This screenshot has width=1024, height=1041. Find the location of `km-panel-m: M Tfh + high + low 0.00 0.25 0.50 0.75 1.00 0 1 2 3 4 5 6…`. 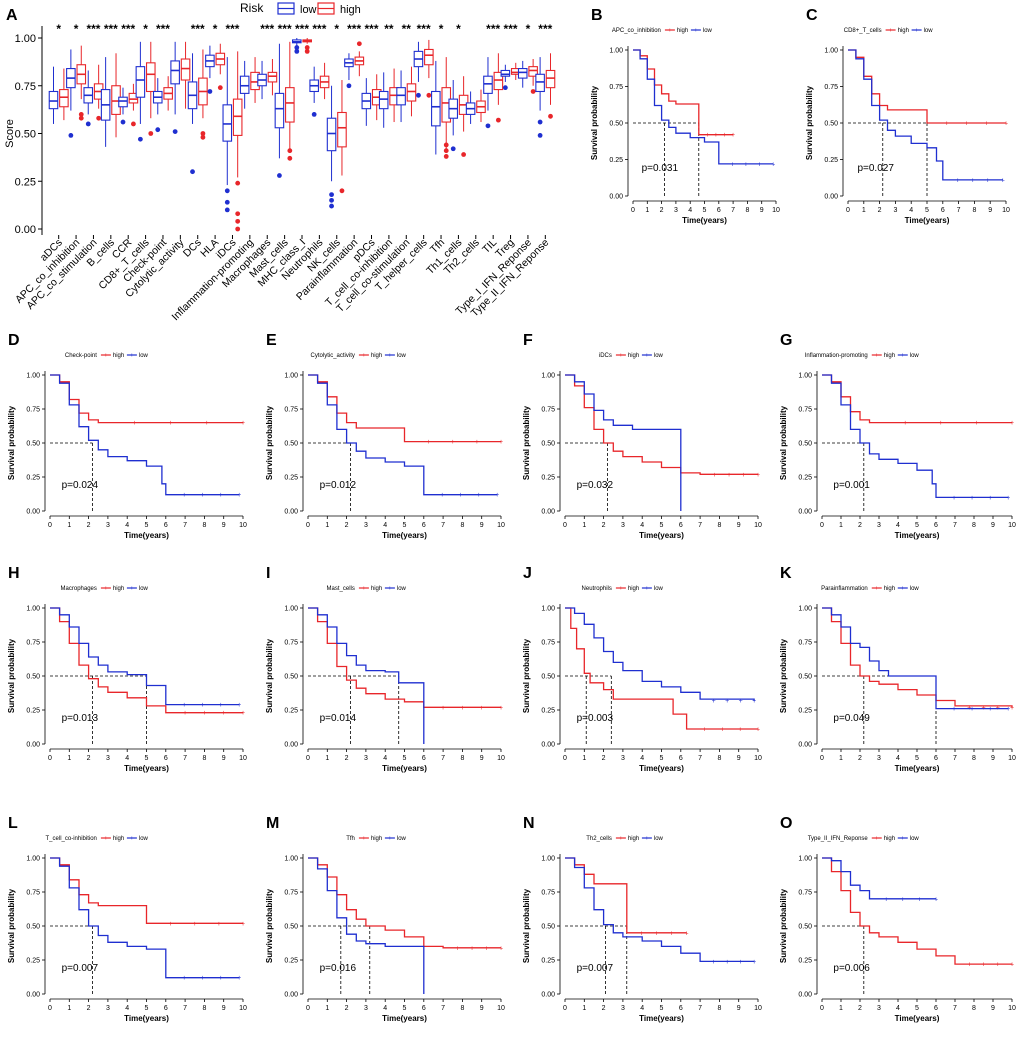

km-panel-m: M Tfh + high + low 0.00 0.25 0.50 0.75 1.00 0 1 2 3 4 5 6… is located at coordinates (385, 919).